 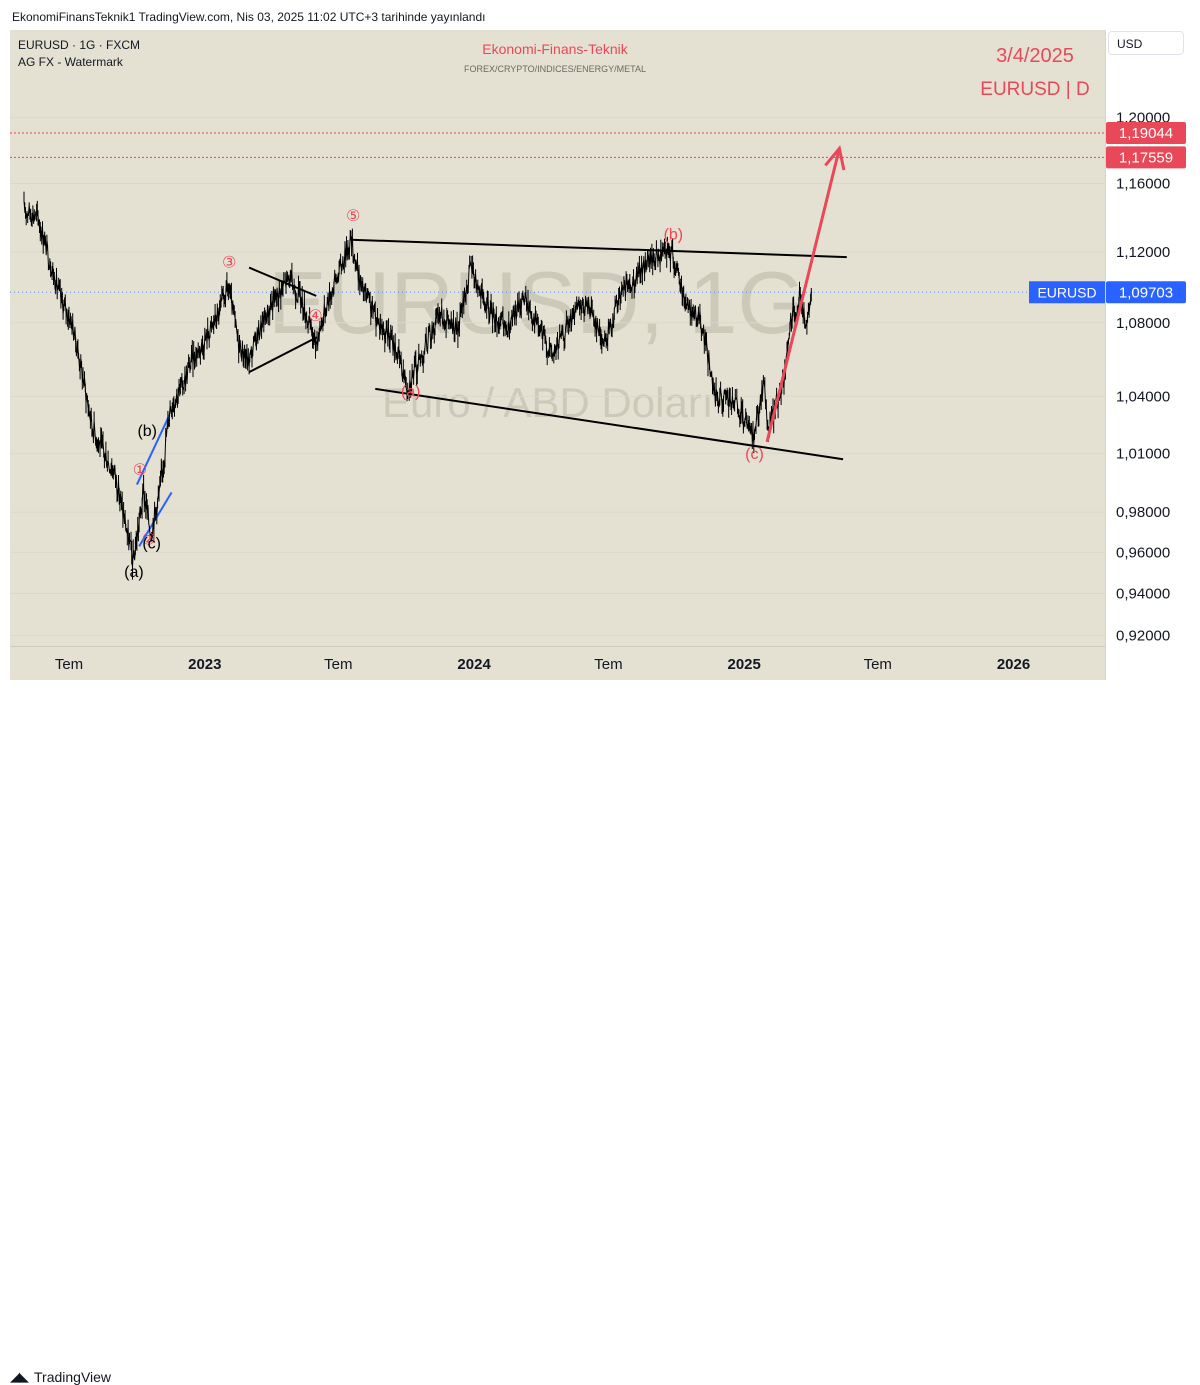 I want to click on x-tick-label: 2023, so click(x=204, y=664).